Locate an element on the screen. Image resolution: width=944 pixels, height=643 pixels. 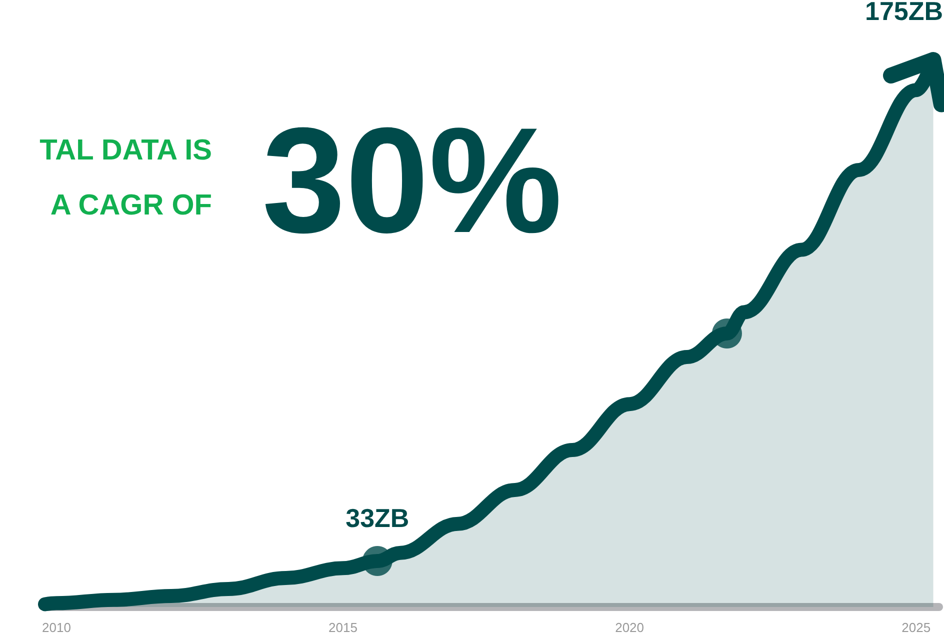
x-tick-label: 2020 is located at coordinates (629, 627).